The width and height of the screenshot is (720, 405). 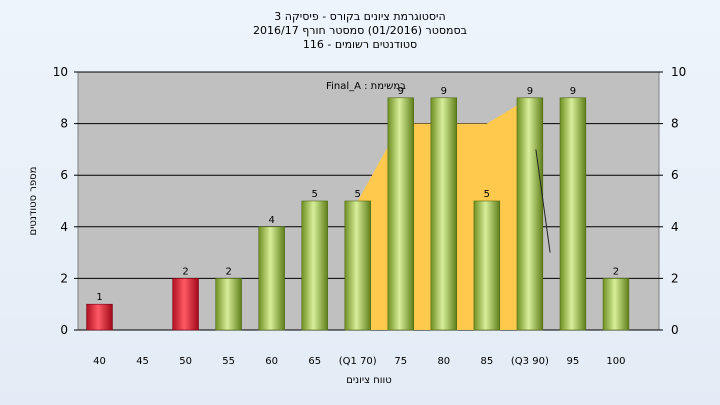 I want to click on bar-value-label: 1, so click(x=99, y=297).